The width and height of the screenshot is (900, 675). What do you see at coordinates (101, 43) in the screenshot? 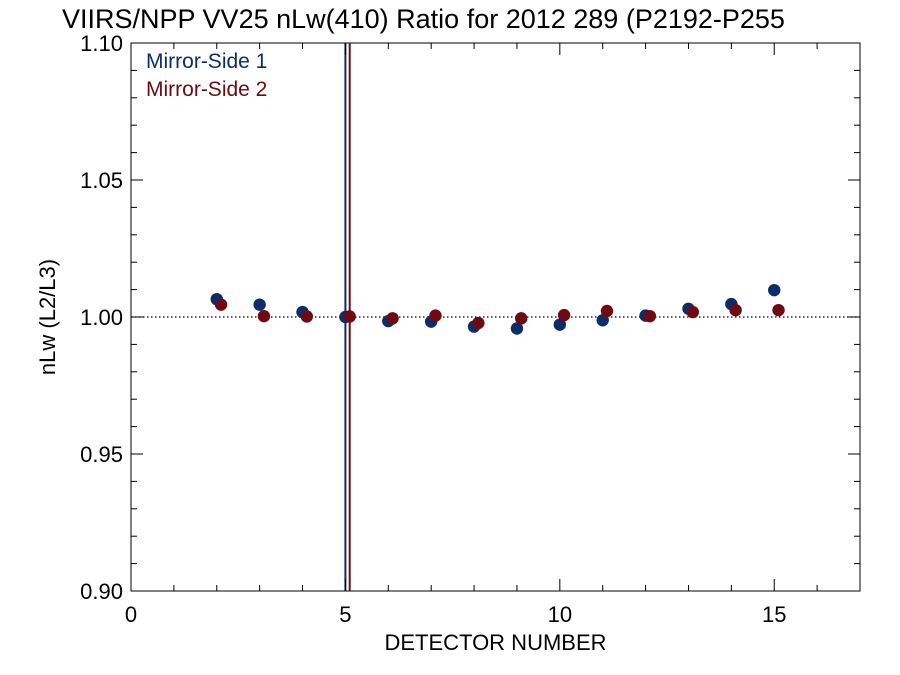
I see `y-tick-label: 1.10` at bounding box center [101, 43].